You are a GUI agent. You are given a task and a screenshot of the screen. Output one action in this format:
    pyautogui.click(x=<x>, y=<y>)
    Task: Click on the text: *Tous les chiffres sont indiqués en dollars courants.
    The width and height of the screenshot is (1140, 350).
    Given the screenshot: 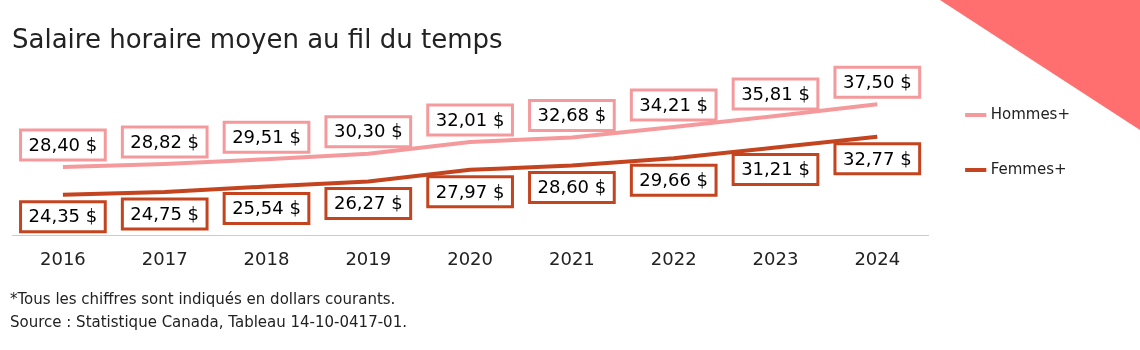 What is the action you would take?
    pyautogui.click(x=203, y=299)
    